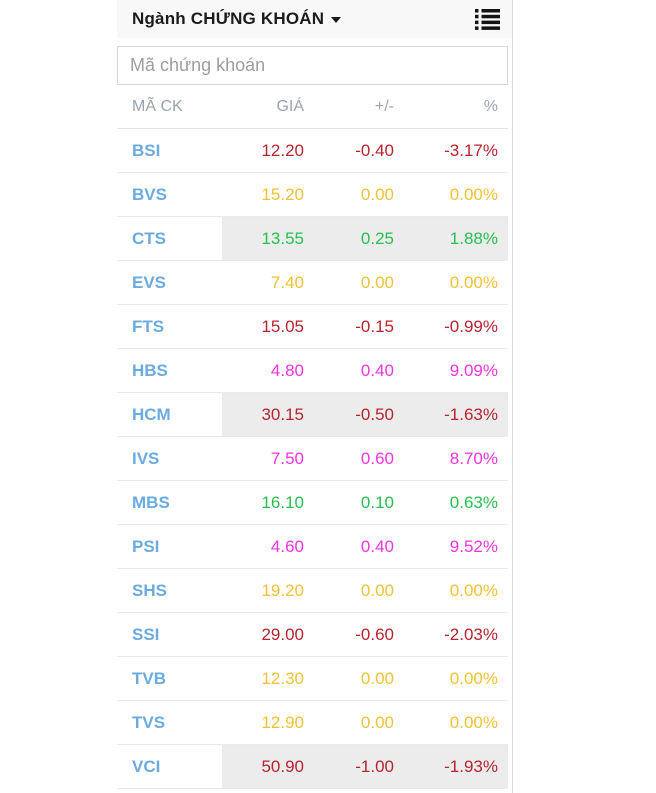 The image size is (656, 793). What do you see at coordinates (453, 766) in the screenshot?
I see `percent-cell: -1.93%` at bounding box center [453, 766].